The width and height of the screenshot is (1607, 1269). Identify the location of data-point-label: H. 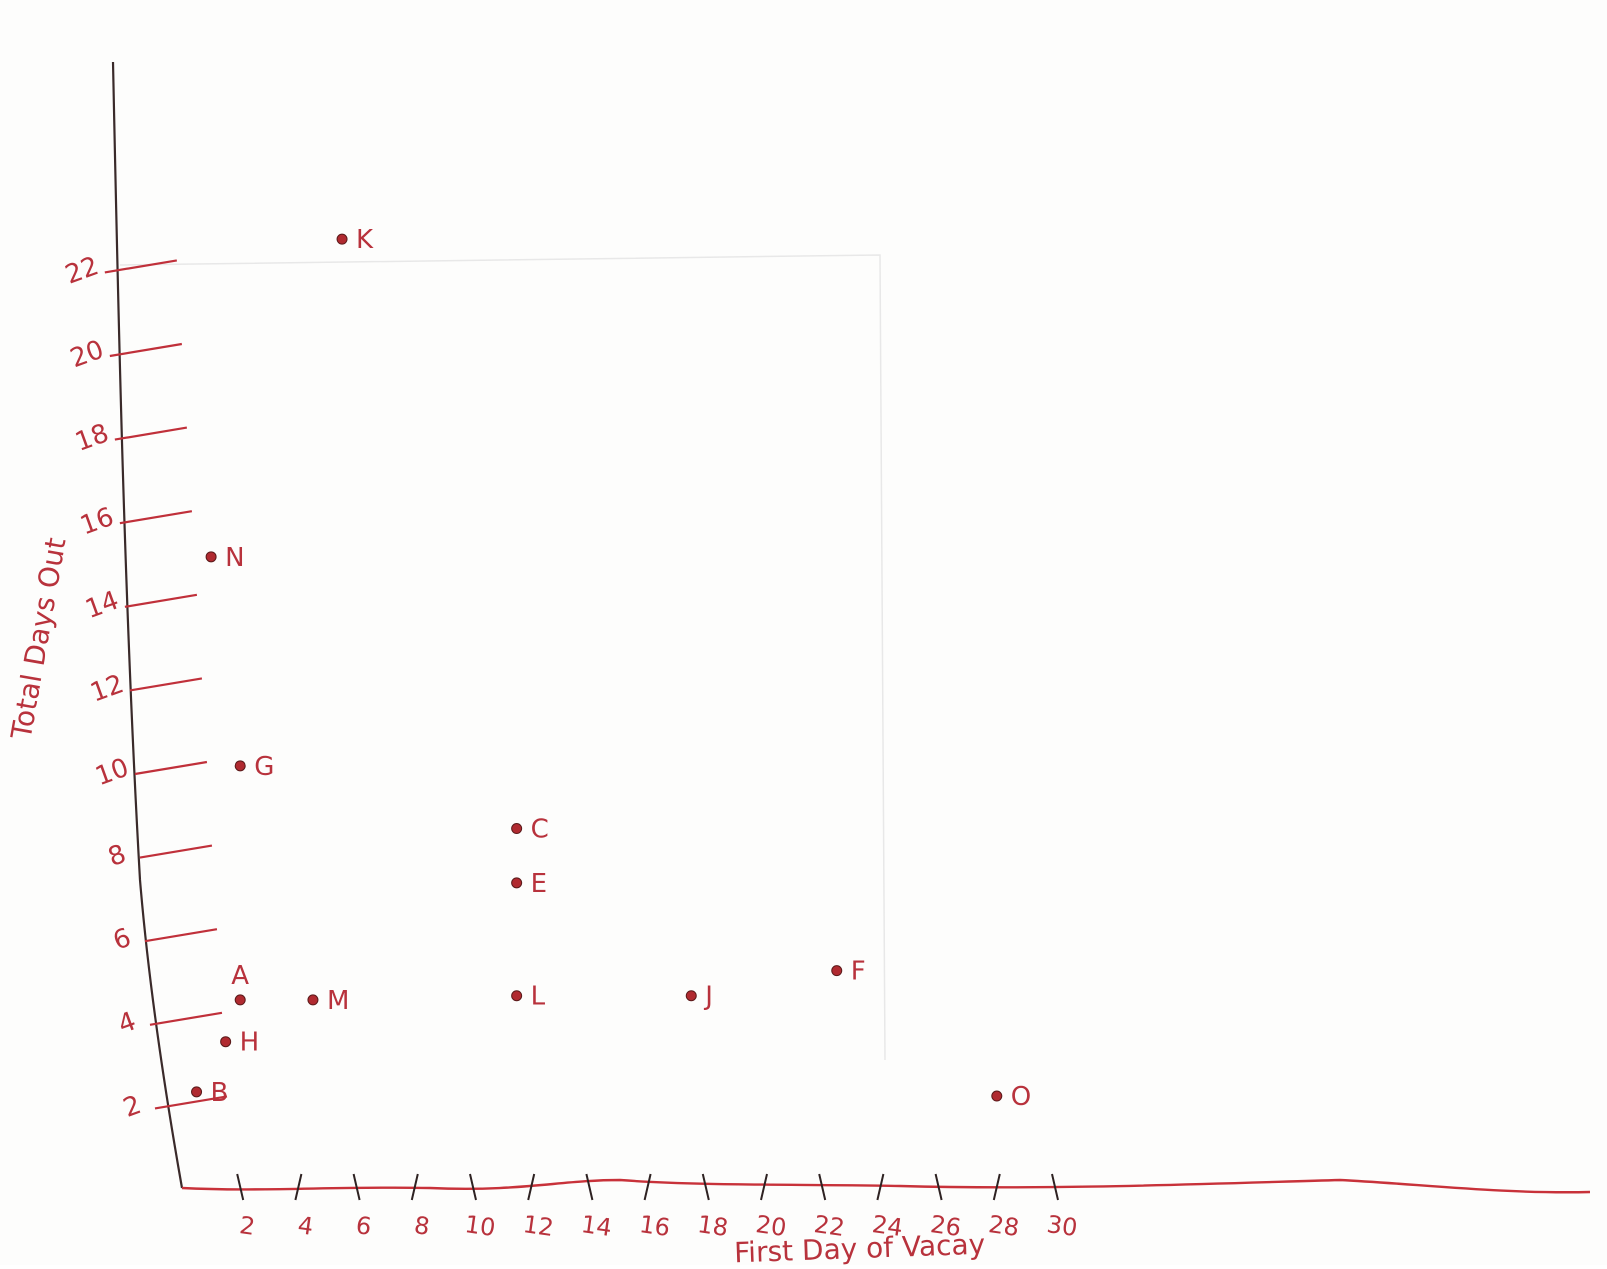
(250, 1043).